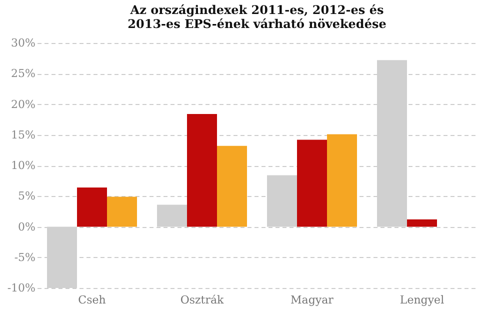 The width and height of the screenshot is (503, 326). I want to click on x-tick-label: Osztrák, so click(202, 300).